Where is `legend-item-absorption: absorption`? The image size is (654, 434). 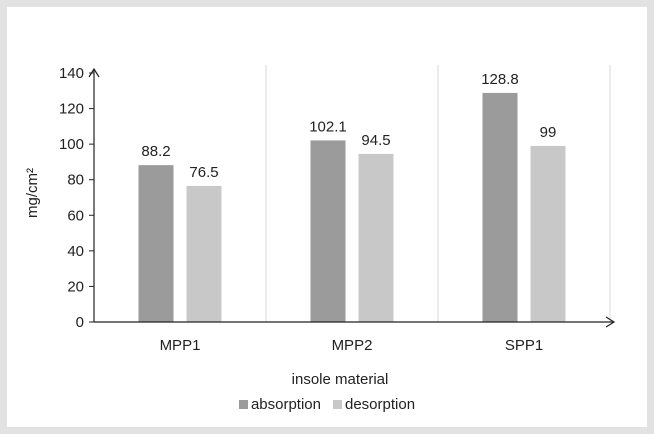
legend-item-absorption: absorption is located at coordinates (279, 404).